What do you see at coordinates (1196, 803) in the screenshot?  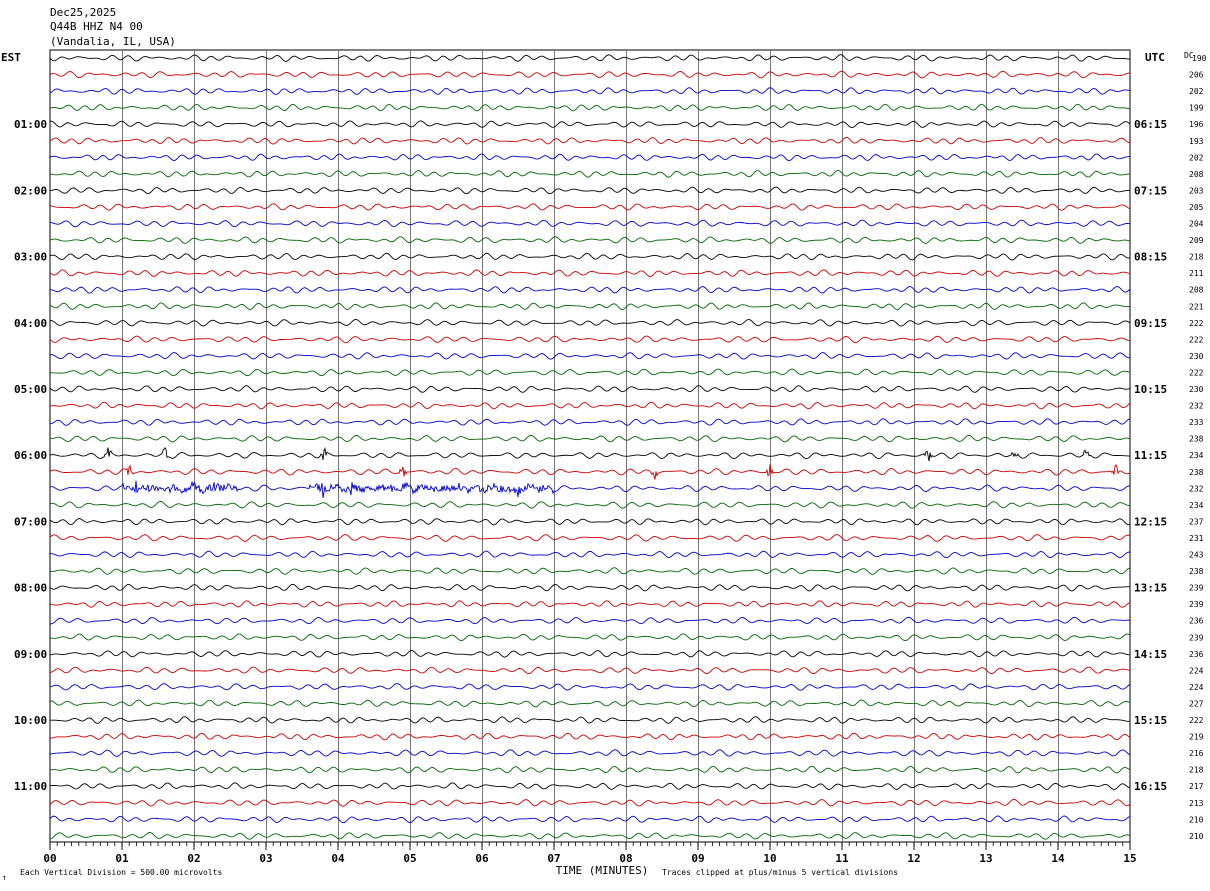 I see `dc-offset-label: 213` at bounding box center [1196, 803].